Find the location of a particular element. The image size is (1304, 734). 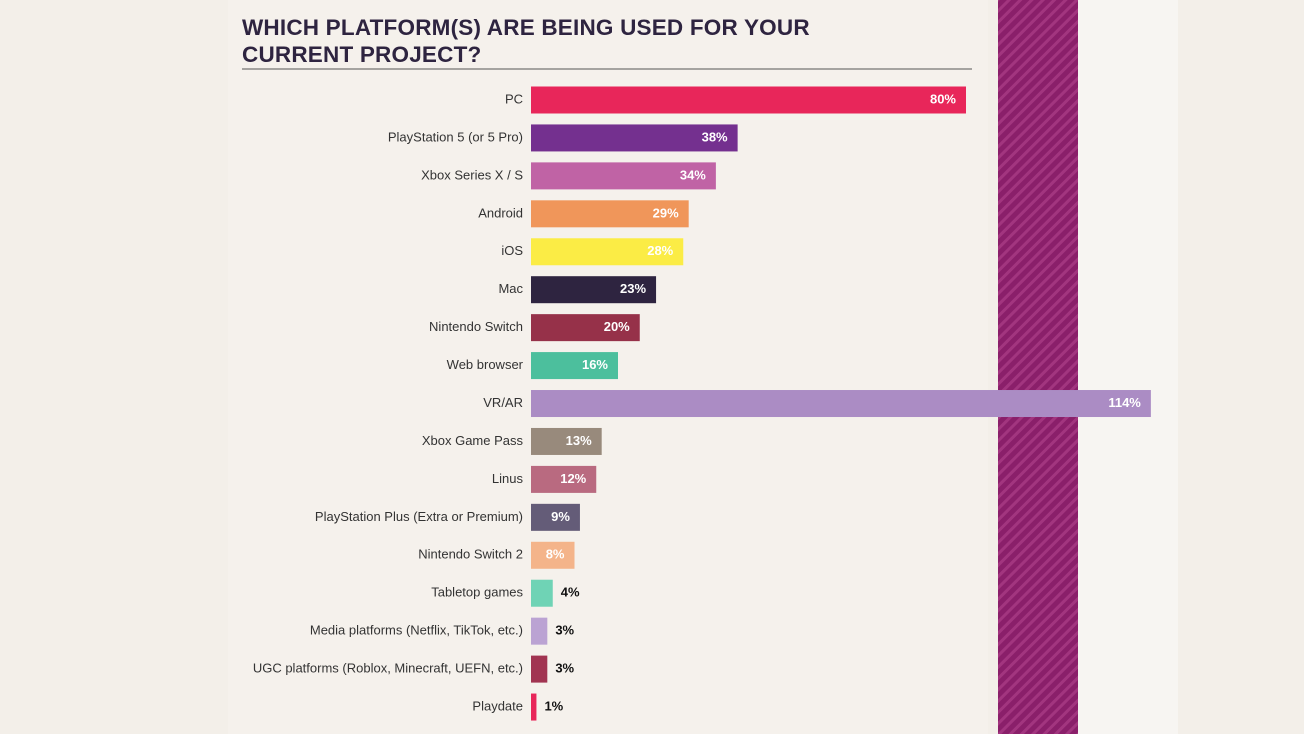

value-label: 29% is located at coordinates (666, 212).